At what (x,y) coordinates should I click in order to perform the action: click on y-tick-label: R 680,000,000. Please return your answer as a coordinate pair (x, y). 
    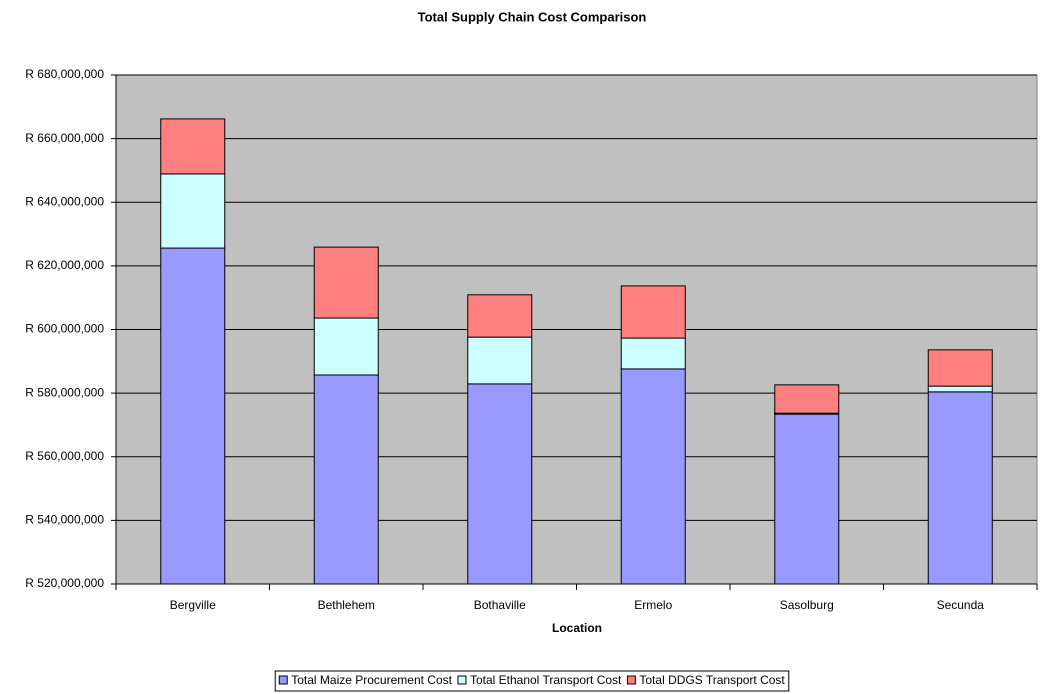
    Looking at the image, I should click on (64, 74).